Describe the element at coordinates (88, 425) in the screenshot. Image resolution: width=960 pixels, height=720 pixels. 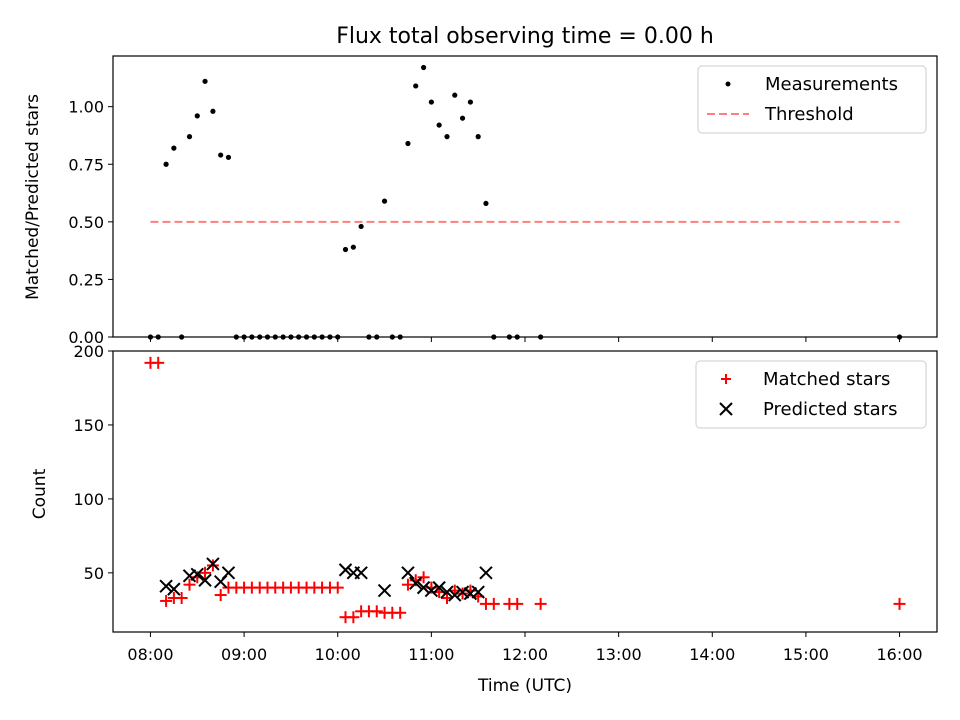
I see `bottom-y-tick-label: 150` at that location.